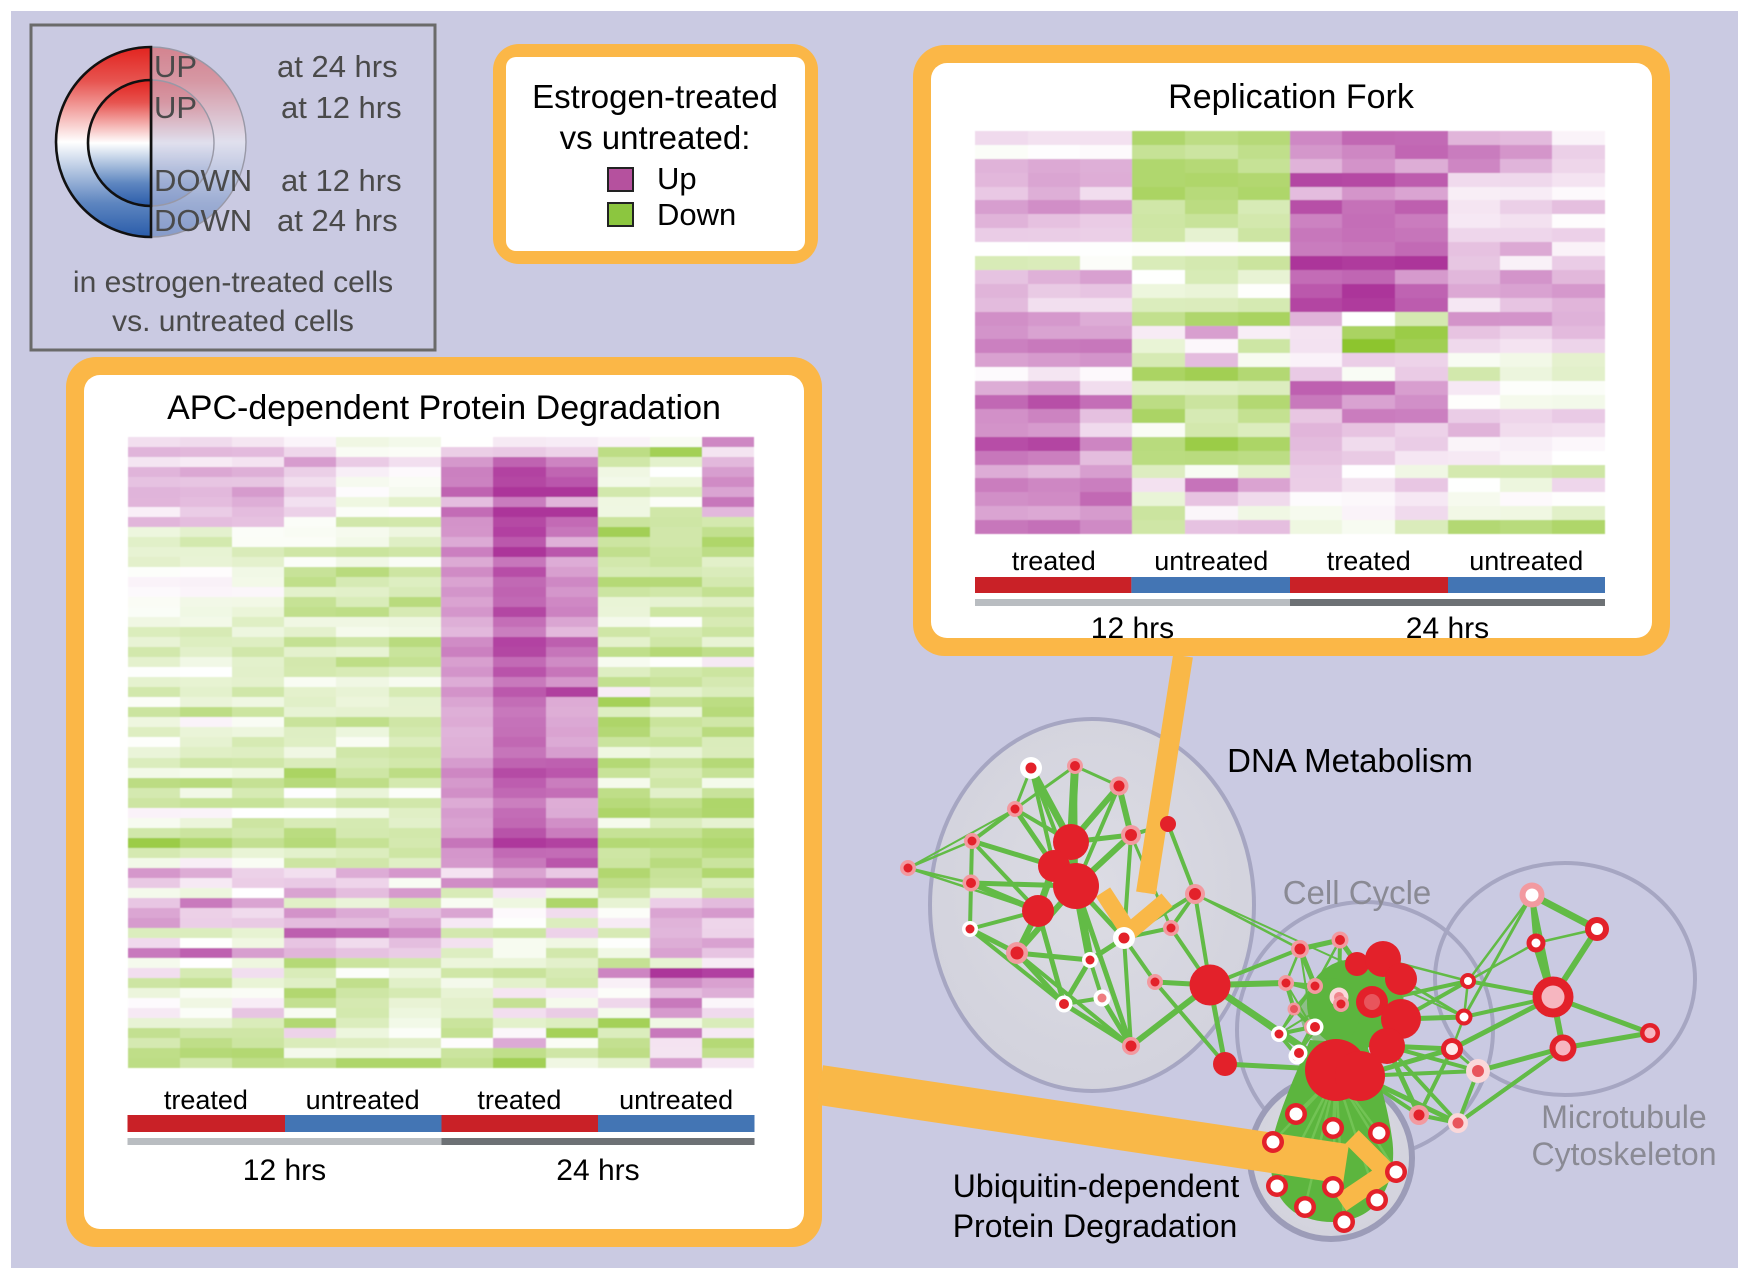 This screenshot has height=1284, width=1750. Describe the element at coordinates (1350, 760) in the screenshot. I see `svg-text: DNA Metabolism` at that location.